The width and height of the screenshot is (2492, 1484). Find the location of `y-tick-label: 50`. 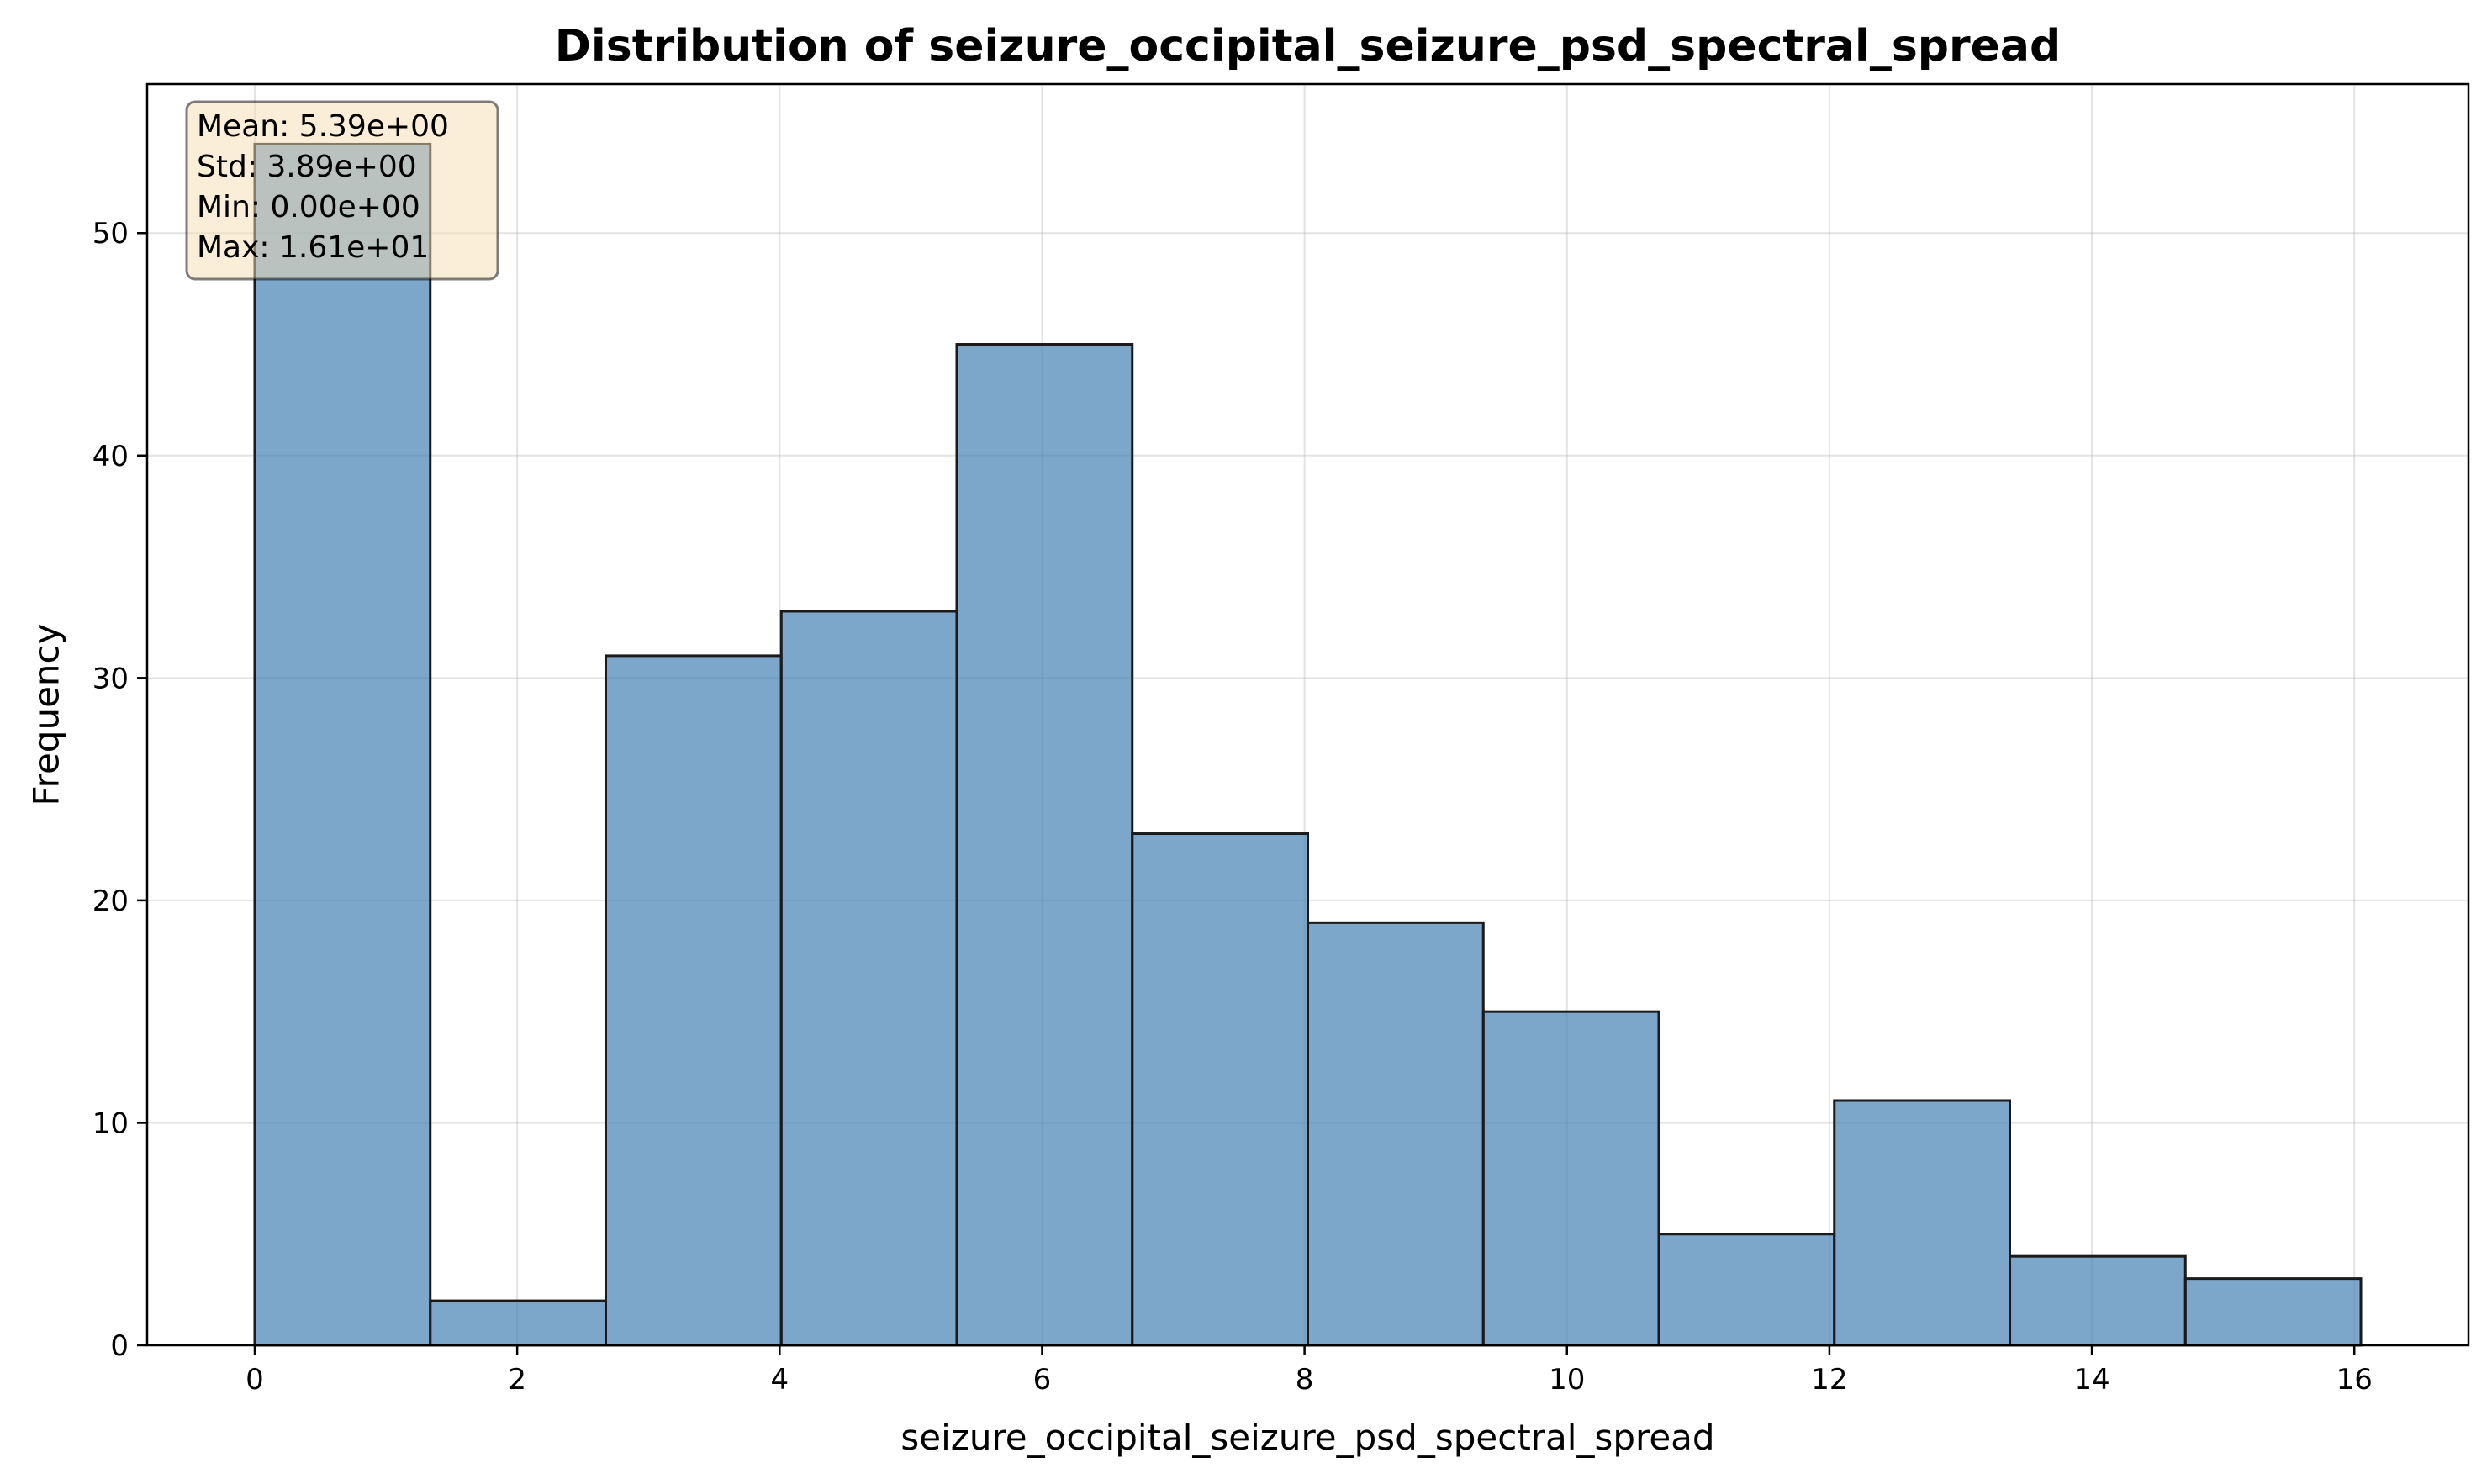

y-tick-label: 50 is located at coordinates (110, 234).